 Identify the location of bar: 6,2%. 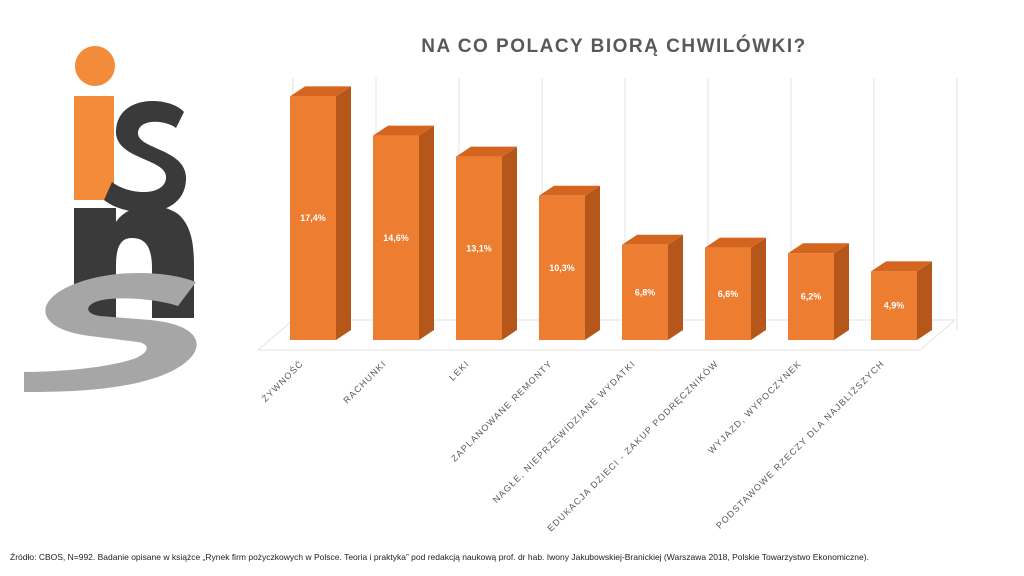
(818, 291).